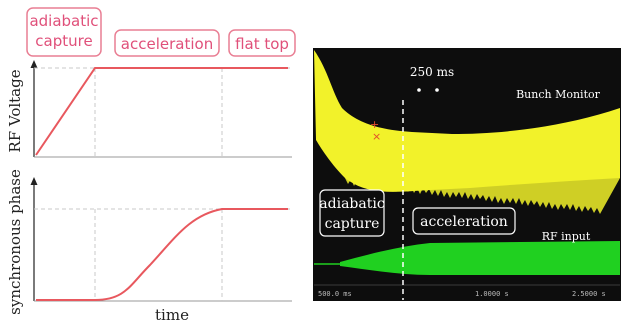  Describe the element at coordinates (352, 224) in the screenshot. I see `scope-box-adiabatic-line2: capture` at that location.